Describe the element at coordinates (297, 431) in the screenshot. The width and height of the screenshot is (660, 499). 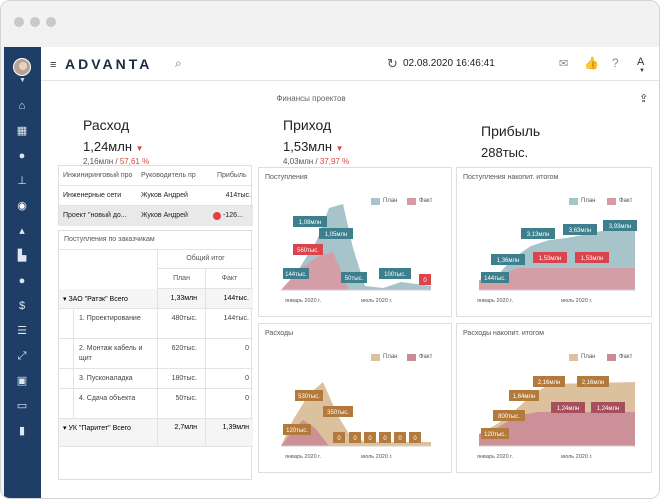
I see `data-label-text: 120тыс.` at that location.